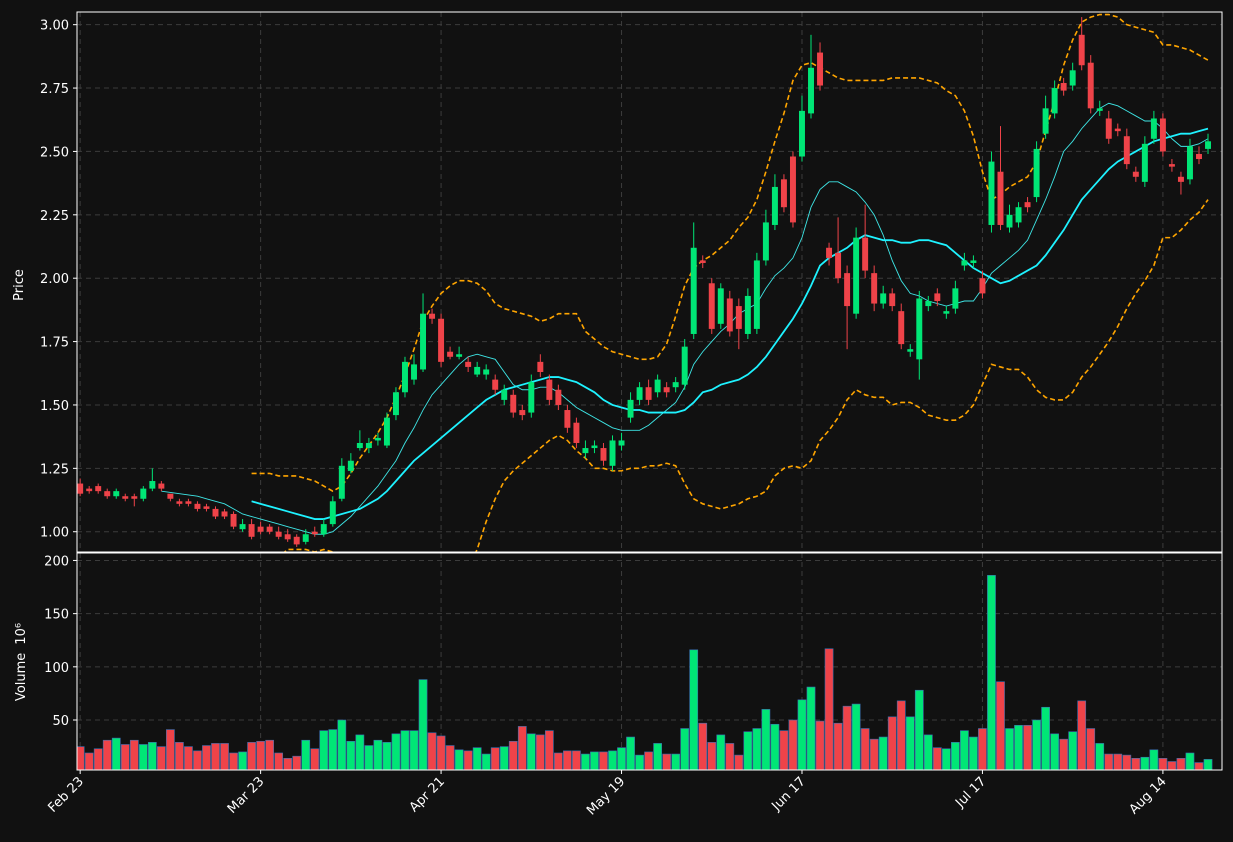 This screenshot has height=842, width=1233. Describe the element at coordinates (54, 152) in the screenshot. I see `y-tick-label: 2.50` at that location.